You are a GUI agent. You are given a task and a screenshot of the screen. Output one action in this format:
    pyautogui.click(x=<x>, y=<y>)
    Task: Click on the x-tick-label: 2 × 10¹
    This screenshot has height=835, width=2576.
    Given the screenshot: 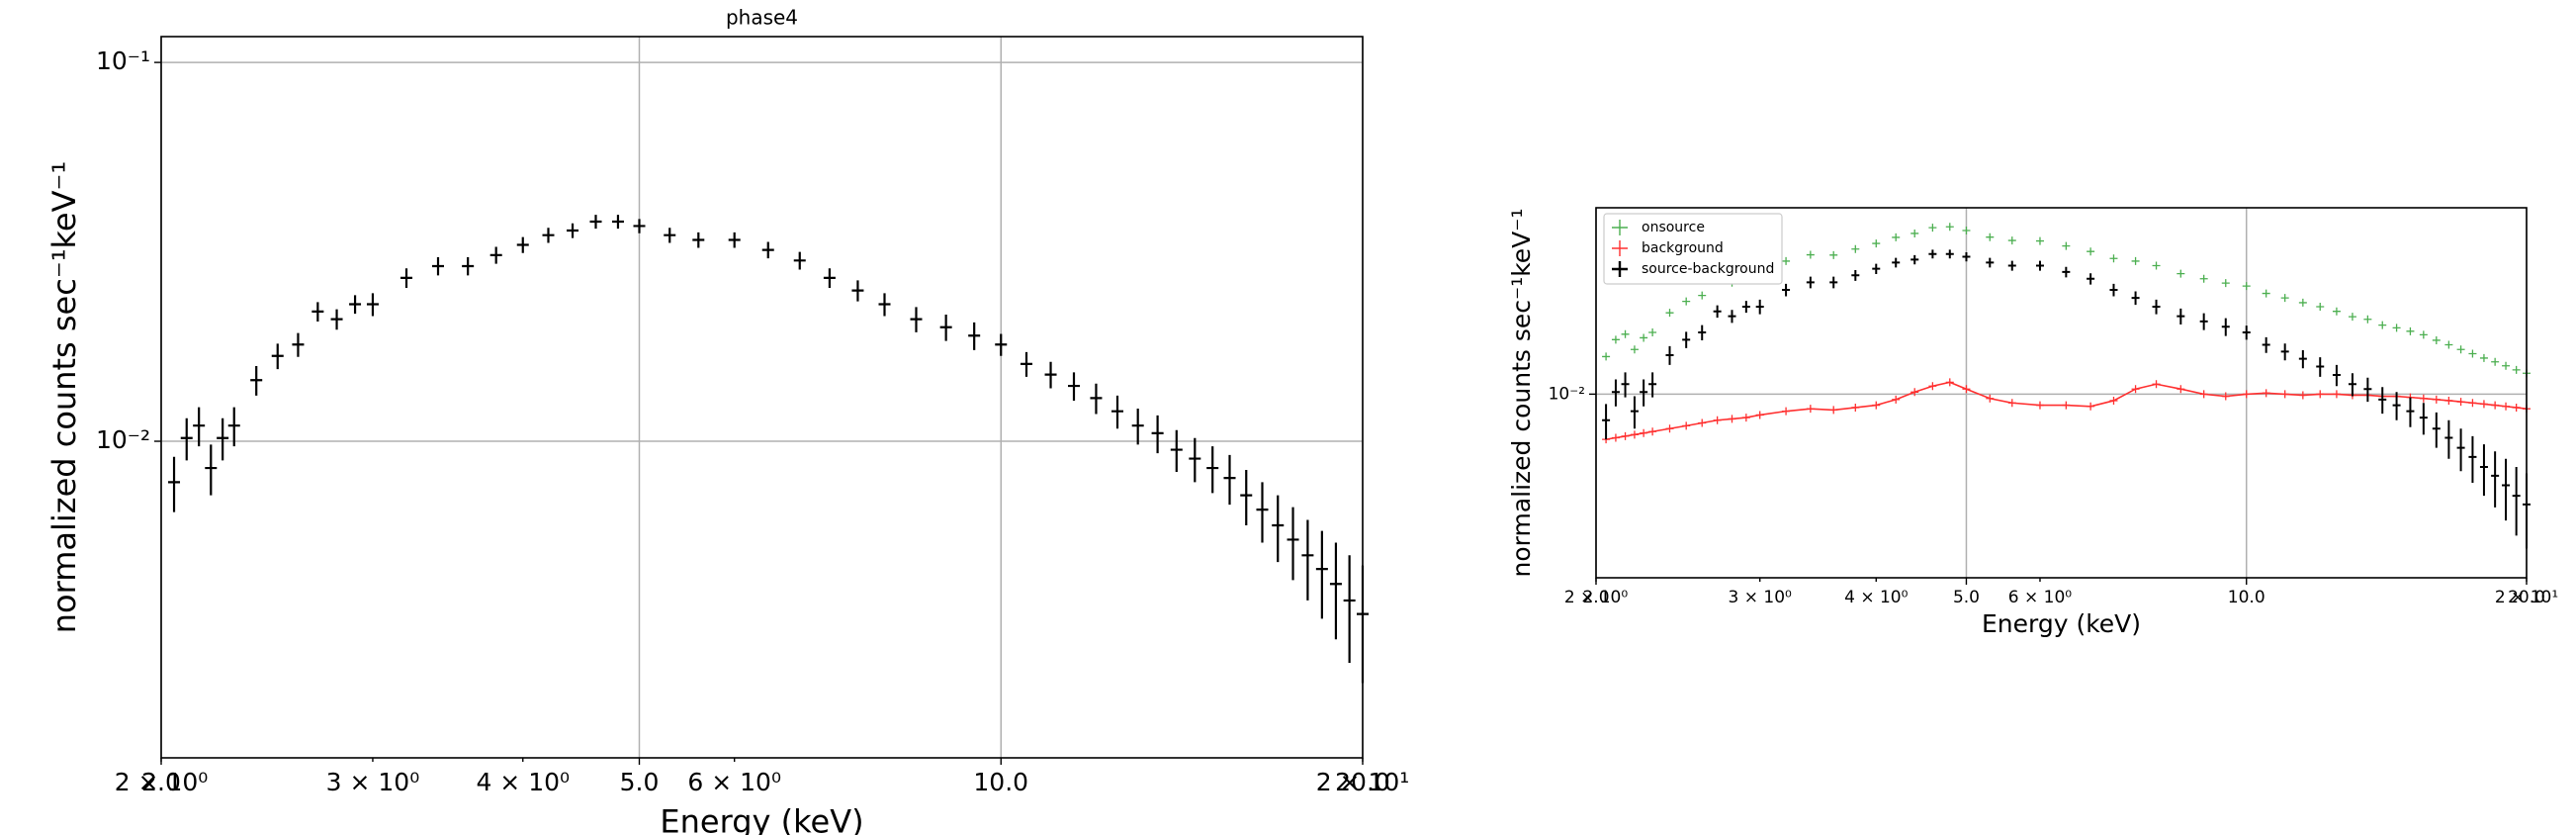 What is the action you would take?
    pyautogui.click(x=1363, y=782)
    